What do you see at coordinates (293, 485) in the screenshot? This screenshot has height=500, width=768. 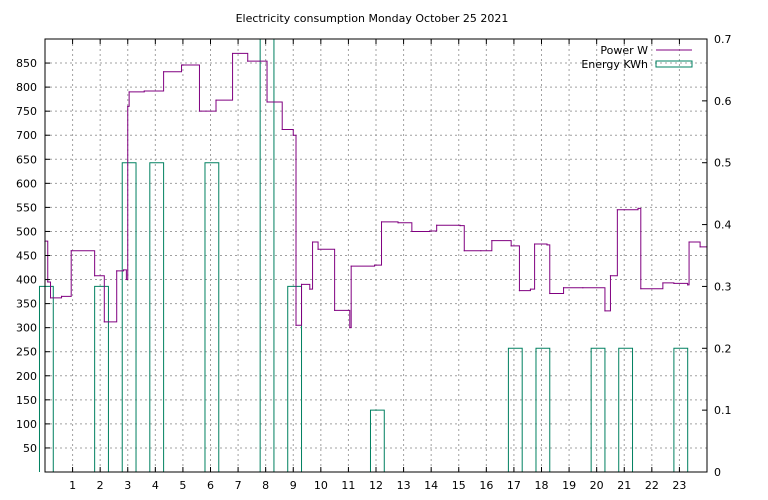 I see `x-tick-label: 9` at bounding box center [293, 485].